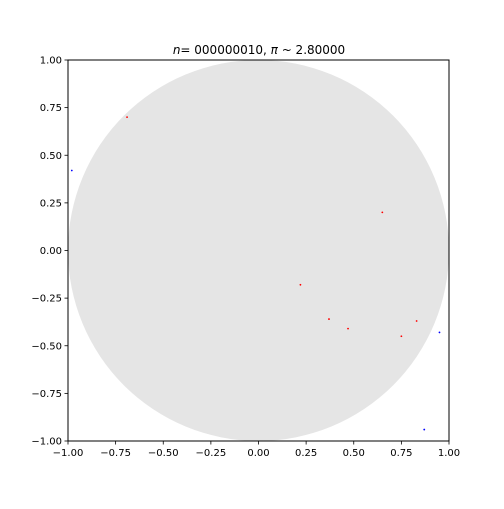 This screenshot has height=509, width=504. What do you see at coordinates (51, 156) in the screenshot?
I see `y-tick-label-6: 0.50` at bounding box center [51, 156].